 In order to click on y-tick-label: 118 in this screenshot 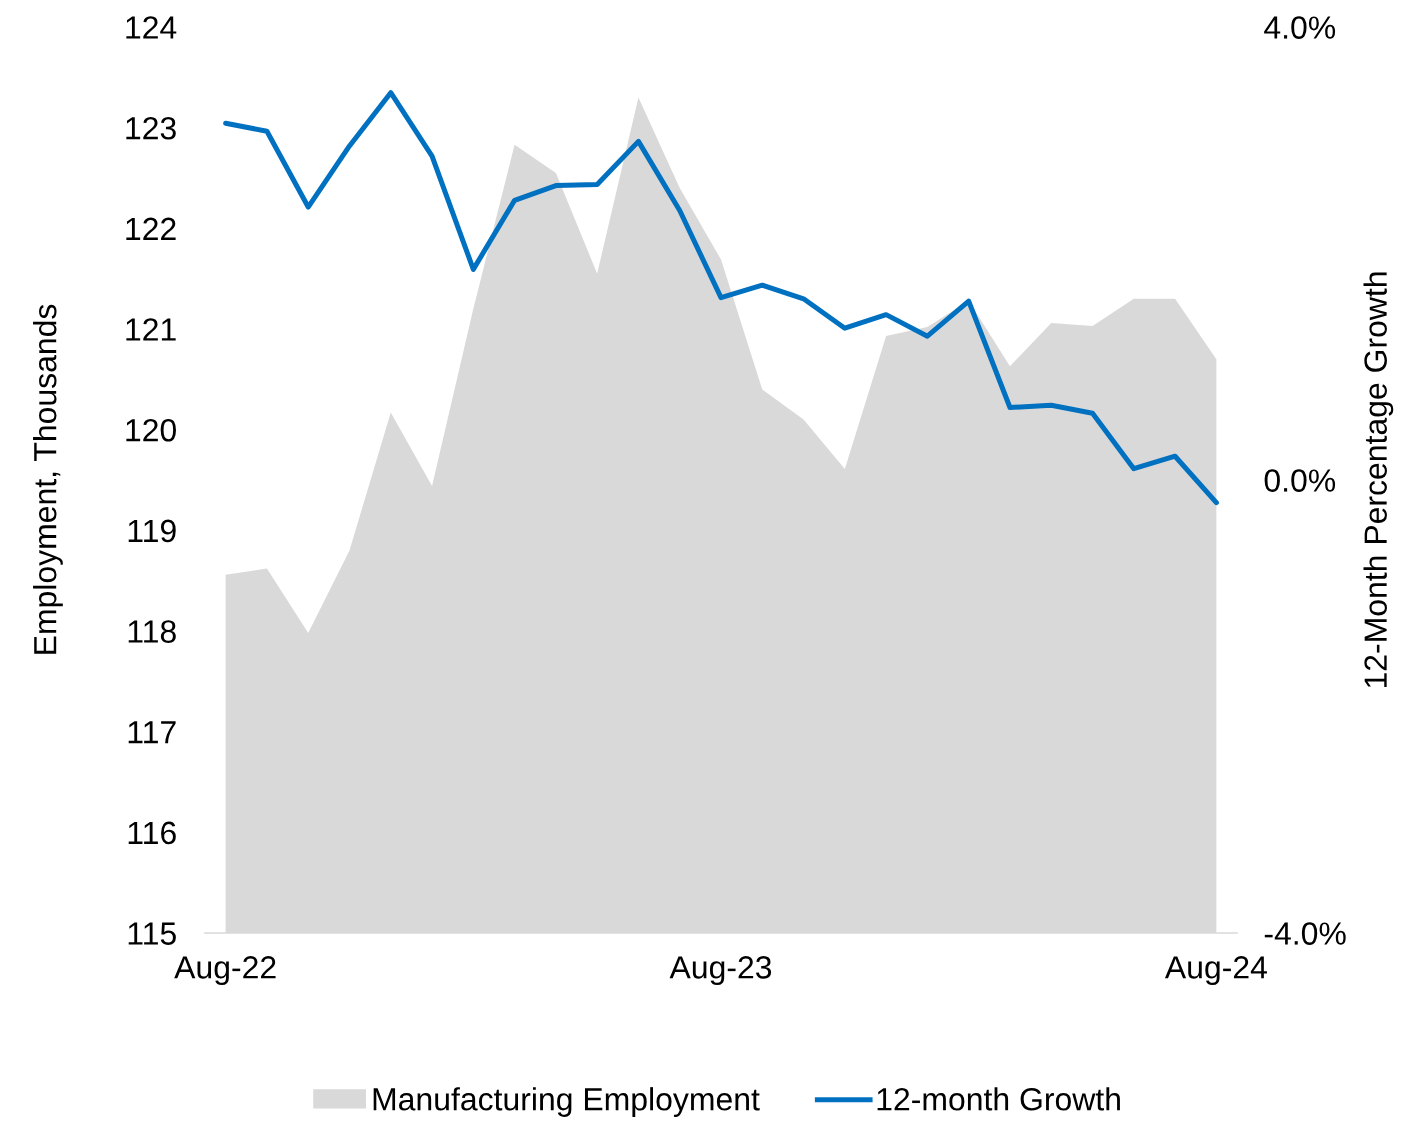, I will do `click(152, 631)`.